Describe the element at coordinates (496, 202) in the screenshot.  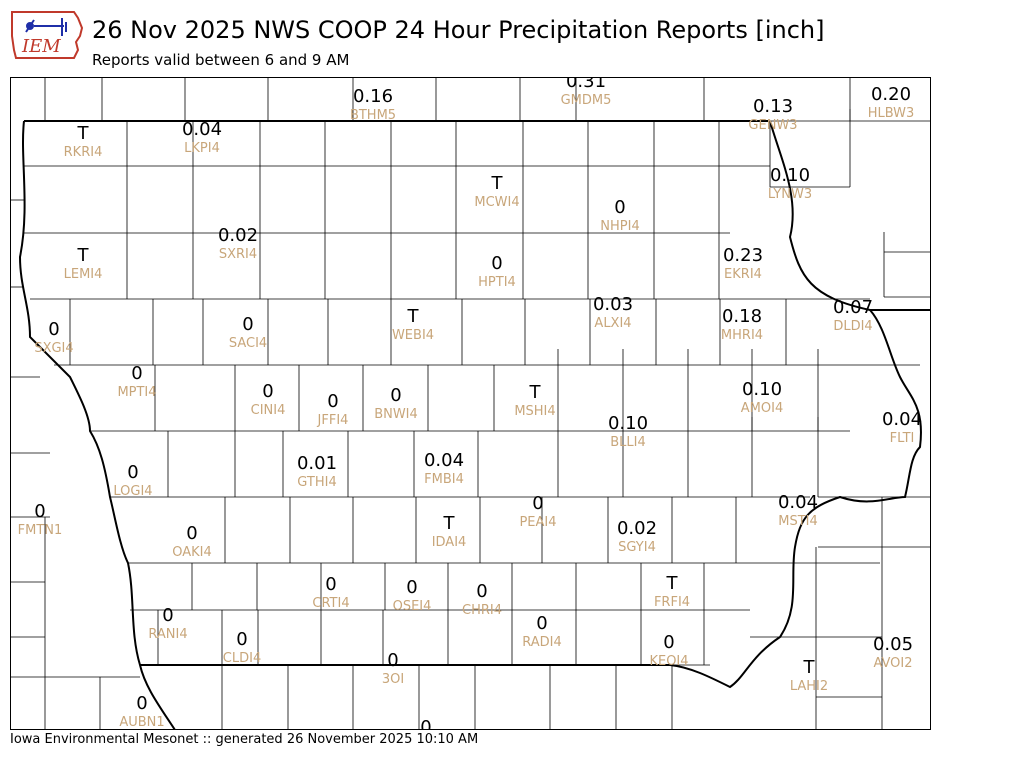
I see `station-id-label: MCWI4` at that location.